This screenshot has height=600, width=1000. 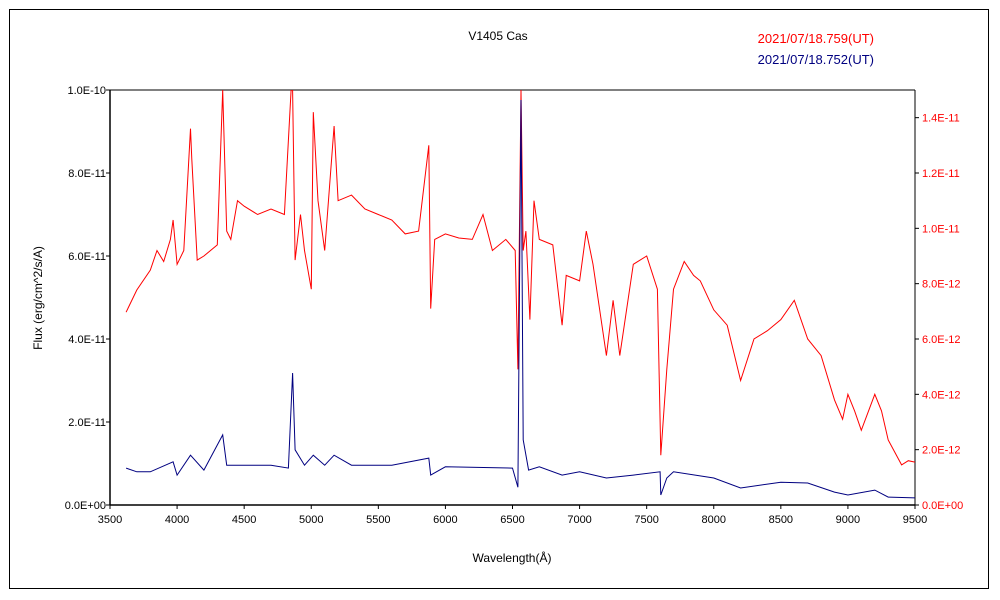 I want to click on y-tick-label: 0.0E+00, so click(x=85, y=506).